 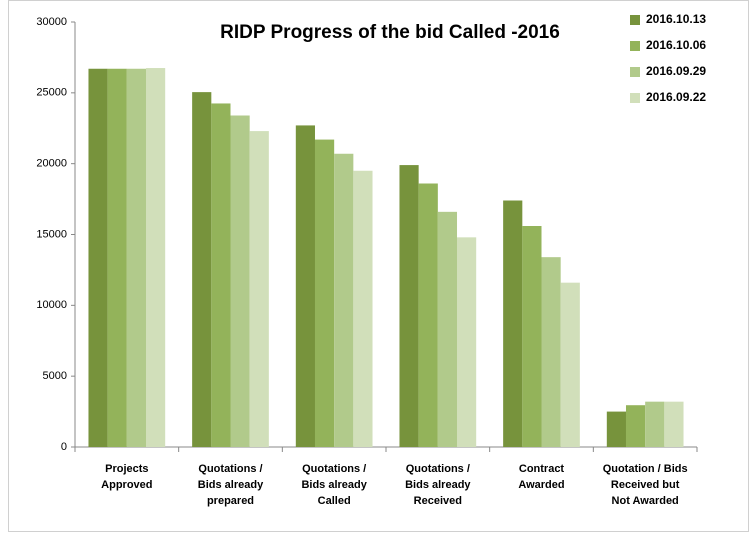 What do you see at coordinates (541, 477) in the screenshot?
I see `x-tick-label: Contract Awarded` at bounding box center [541, 477].